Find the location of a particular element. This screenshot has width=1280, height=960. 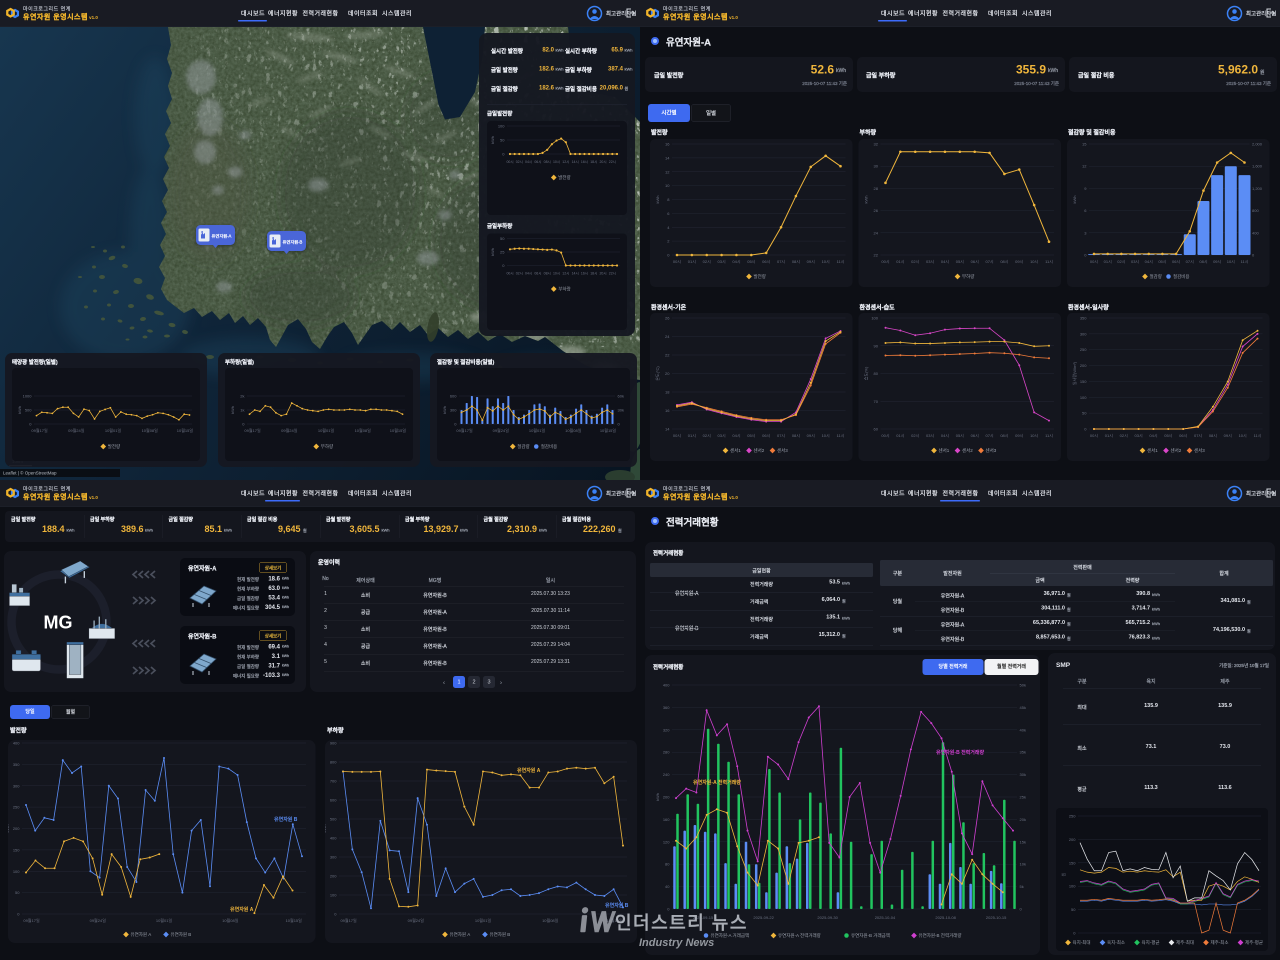

svg-text: 60k is located at coordinates (621, 396).